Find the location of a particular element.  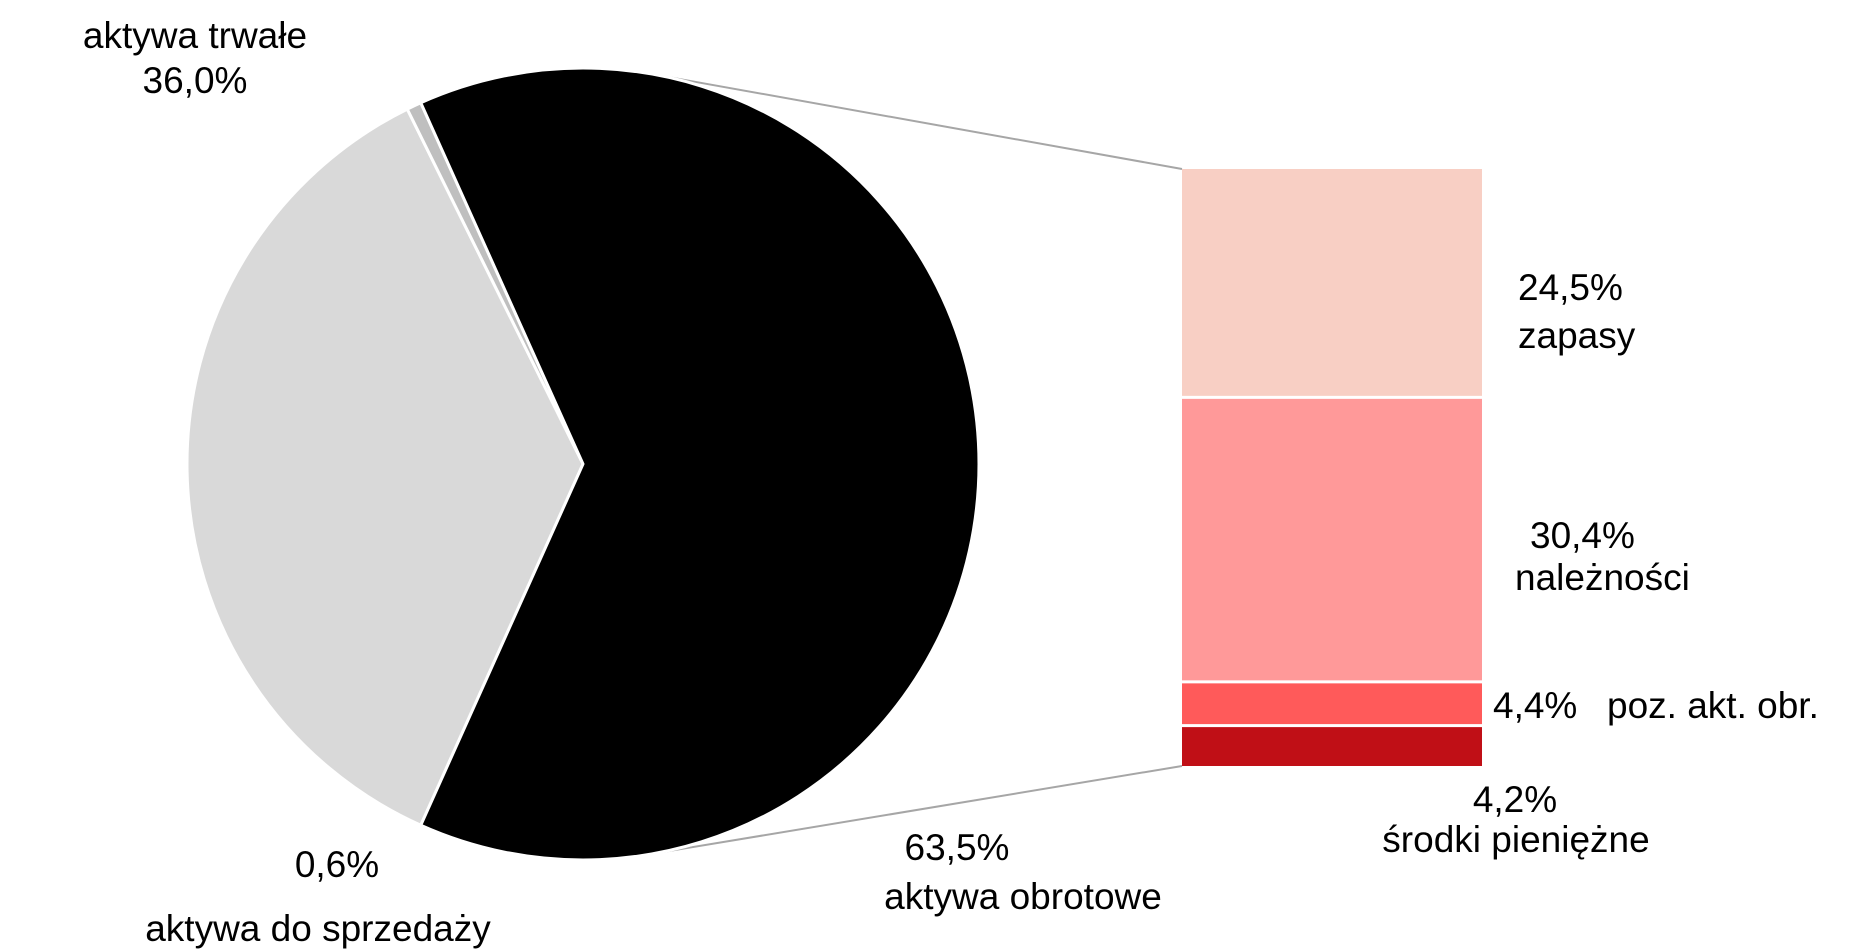

bar-segment-zapasy is located at coordinates (1332, 282).